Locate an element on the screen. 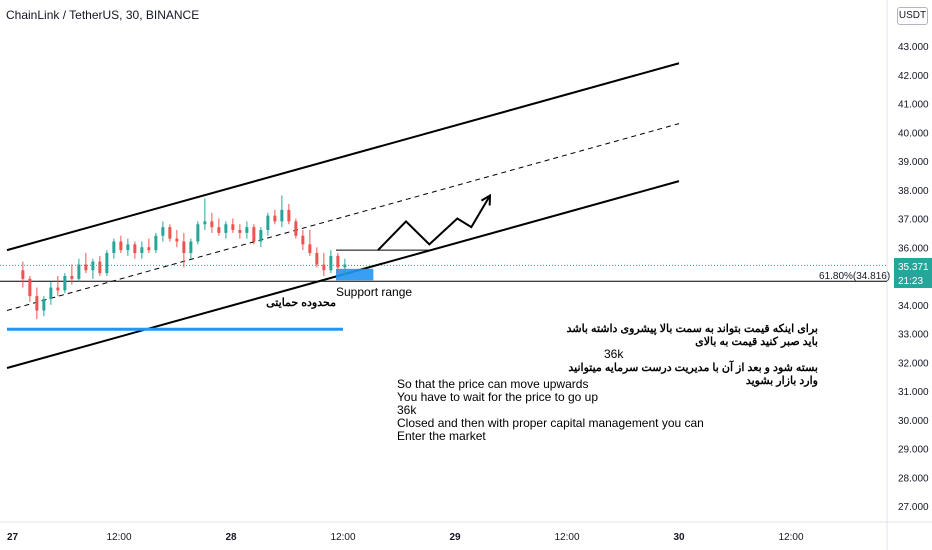 The image size is (932, 550). projection-arrow is located at coordinates (434, 222).